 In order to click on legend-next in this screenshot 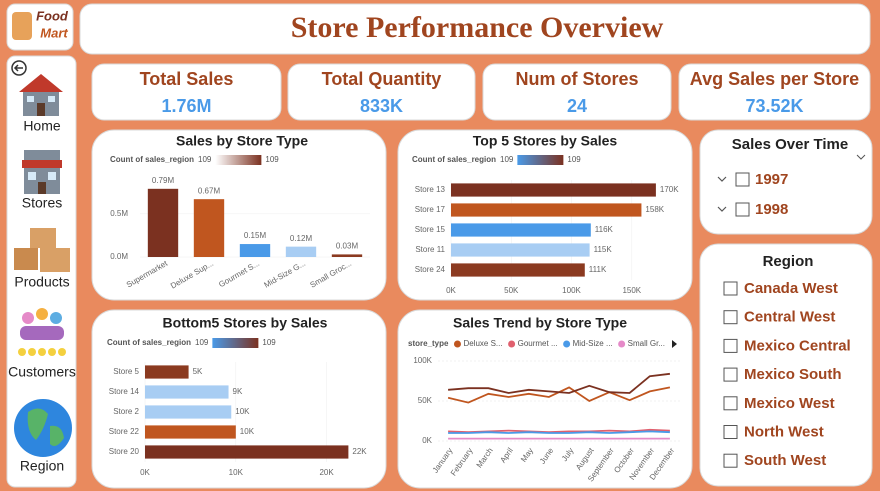, I will do `click(674, 344)`.